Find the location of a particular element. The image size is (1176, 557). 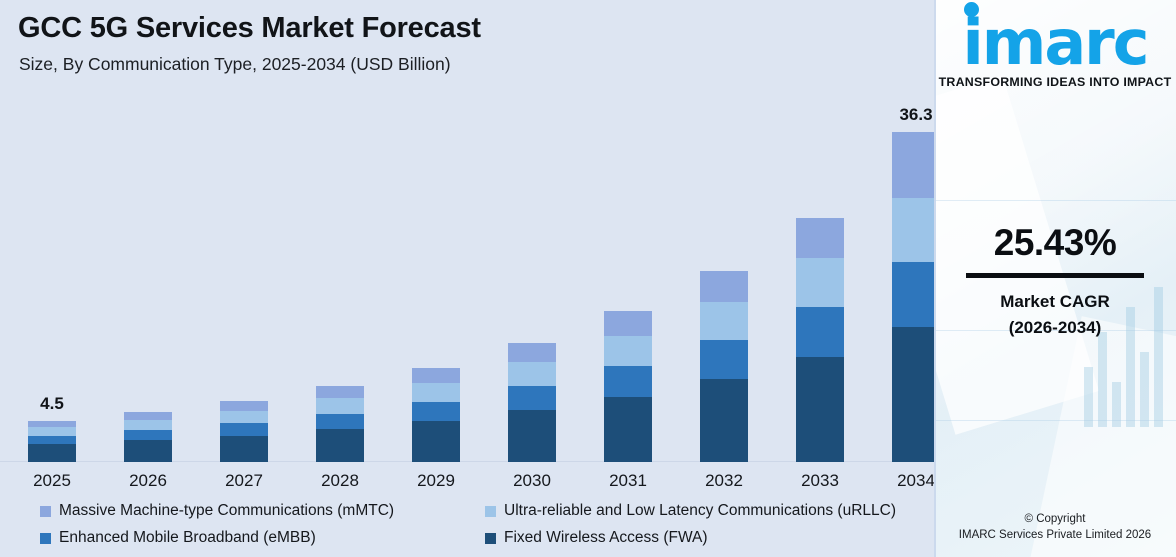

cagr-caption-primary: Market CAGR is located at coordinates (1055, 301).